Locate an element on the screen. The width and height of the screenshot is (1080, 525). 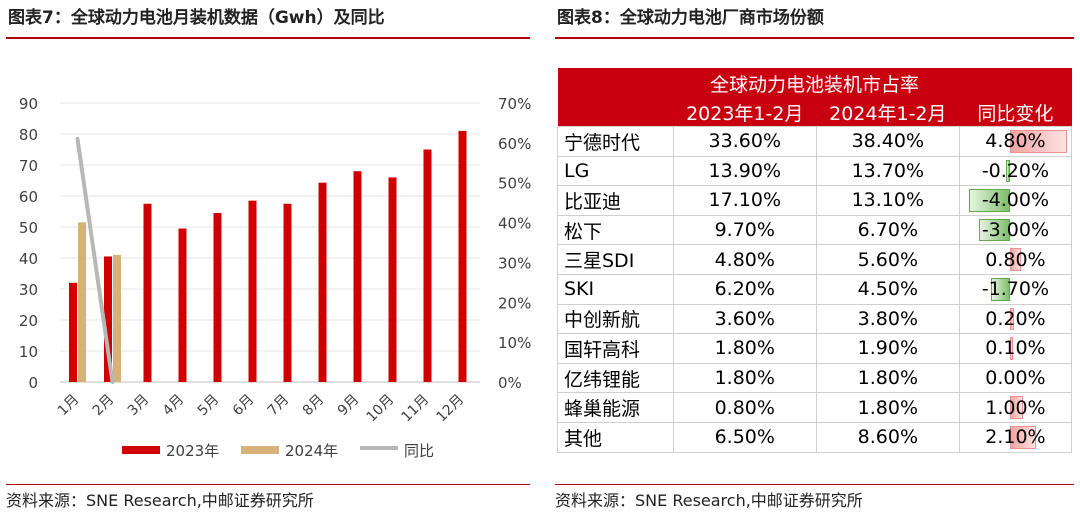
y-right-tick-label: 30% is located at coordinates (514, 263).